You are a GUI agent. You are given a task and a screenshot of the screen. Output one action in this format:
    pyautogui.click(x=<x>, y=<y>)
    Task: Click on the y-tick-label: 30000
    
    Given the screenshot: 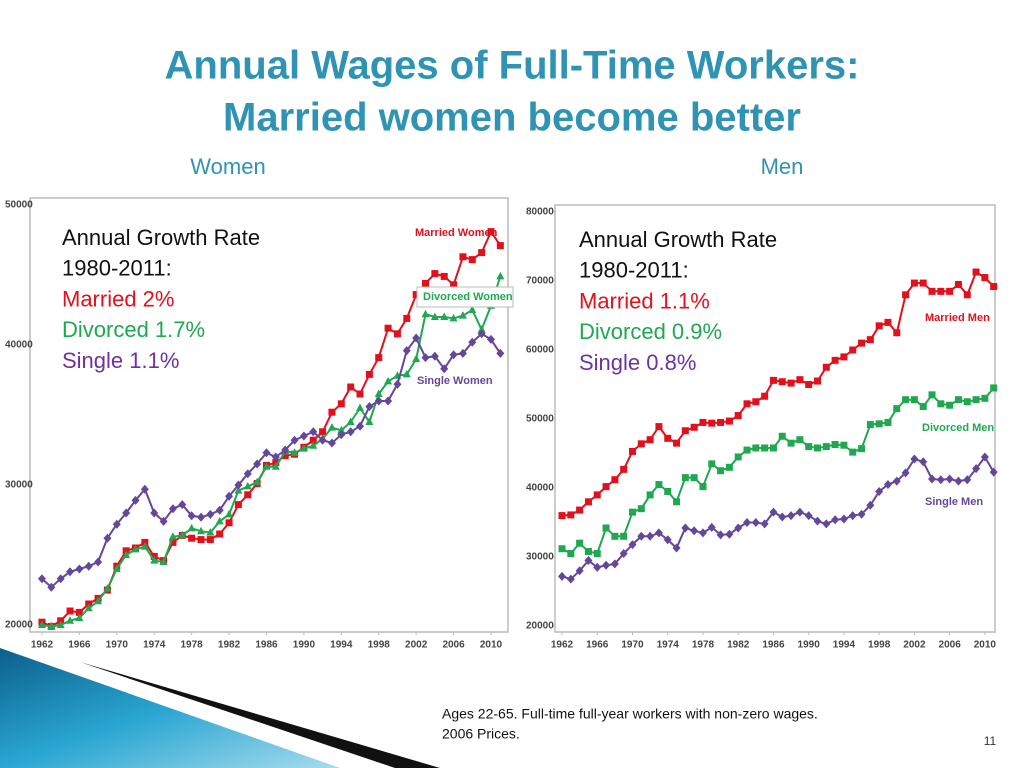 What is the action you would take?
    pyautogui.click(x=540, y=557)
    